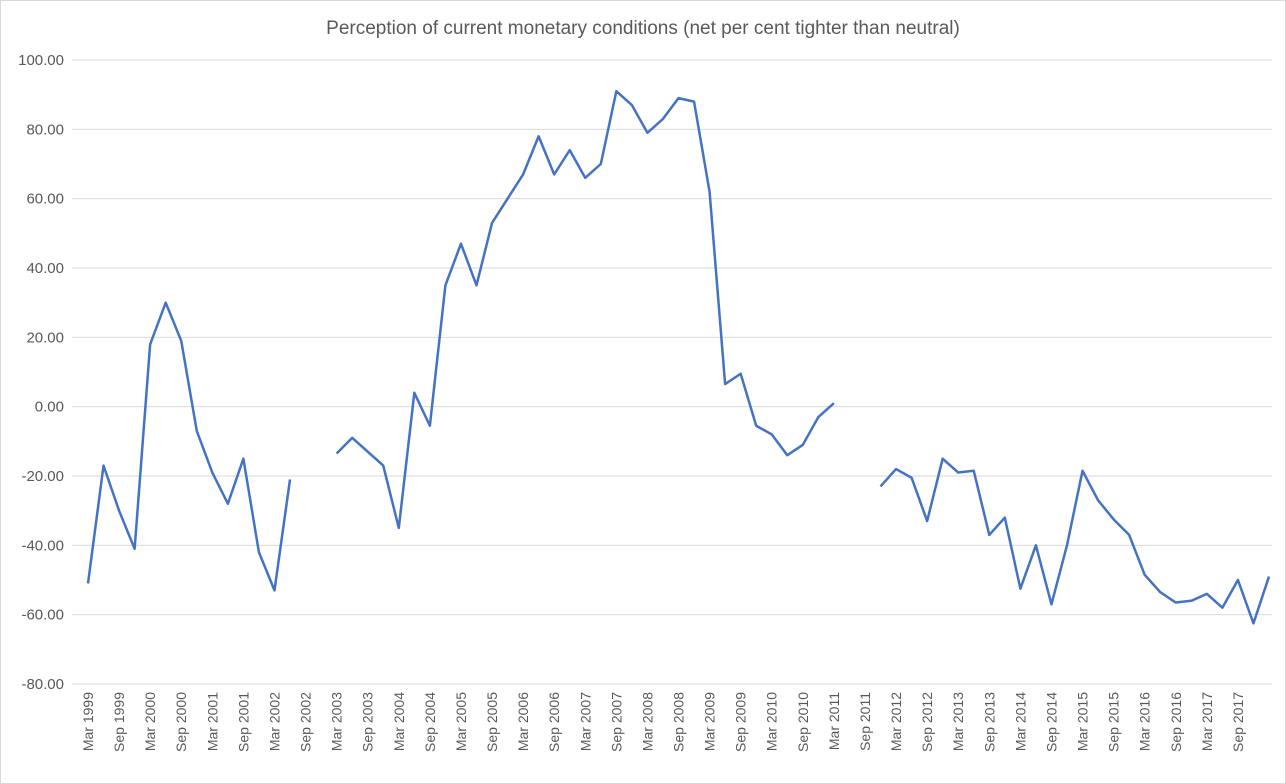 This screenshot has width=1286, height=784. I want to click on x-tick-label: Mar 2012, so click(896, 721).